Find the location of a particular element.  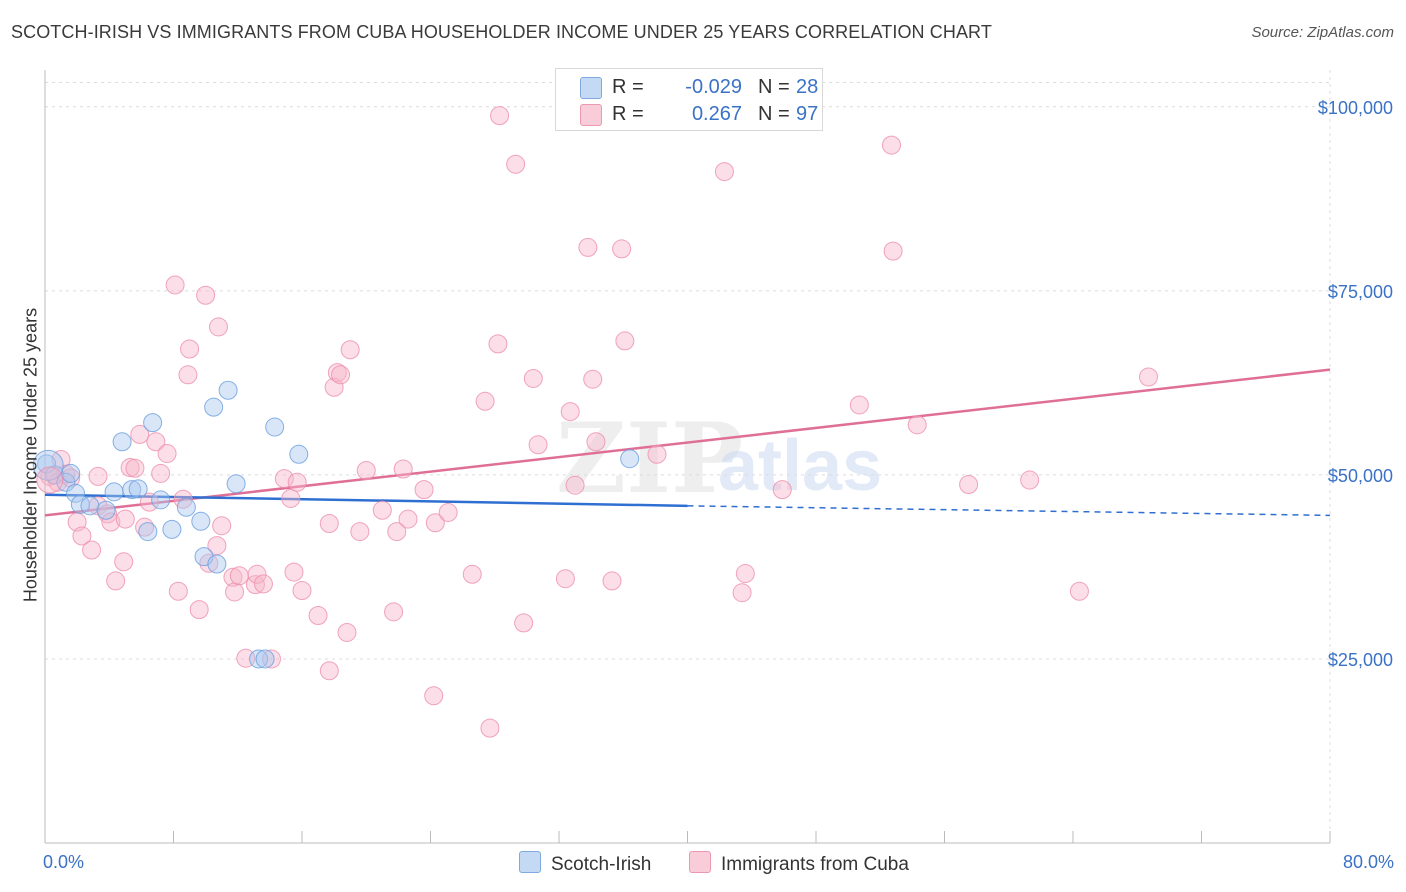

legend-n-value: 28 is located at coordinates (807, 87).